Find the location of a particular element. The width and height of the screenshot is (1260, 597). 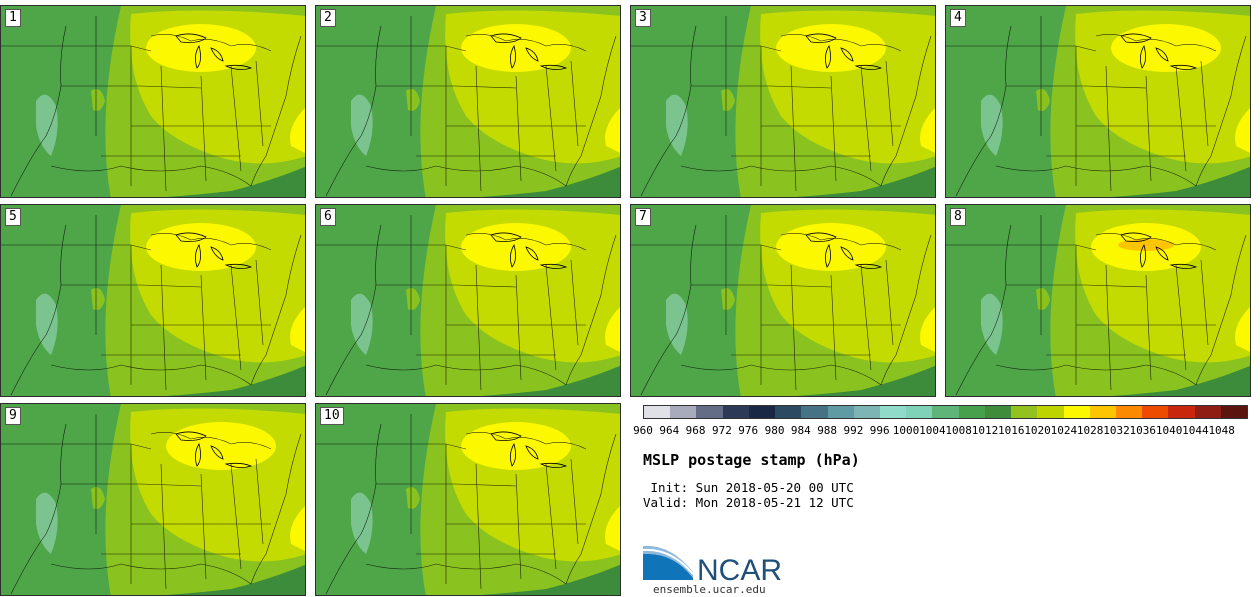

colorbar-label: 976 is located at coordinates (748, 430).